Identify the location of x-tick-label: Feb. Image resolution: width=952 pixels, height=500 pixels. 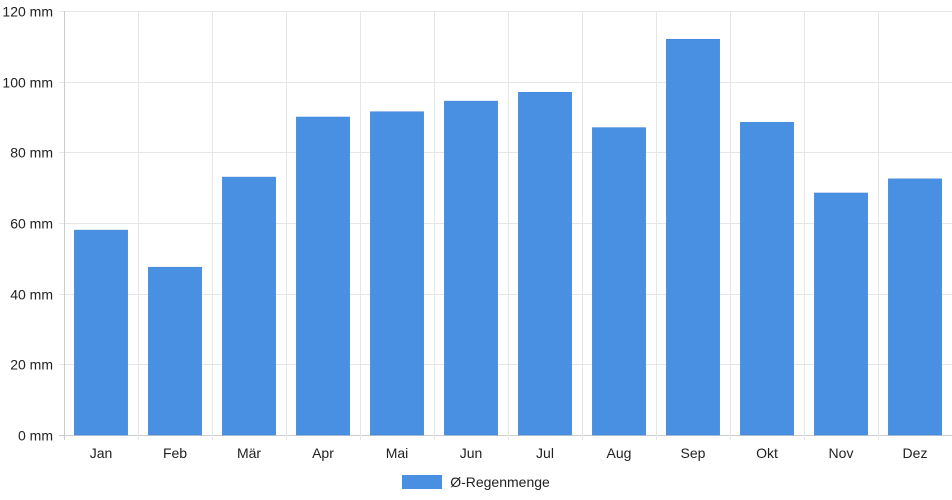
(175, 453).